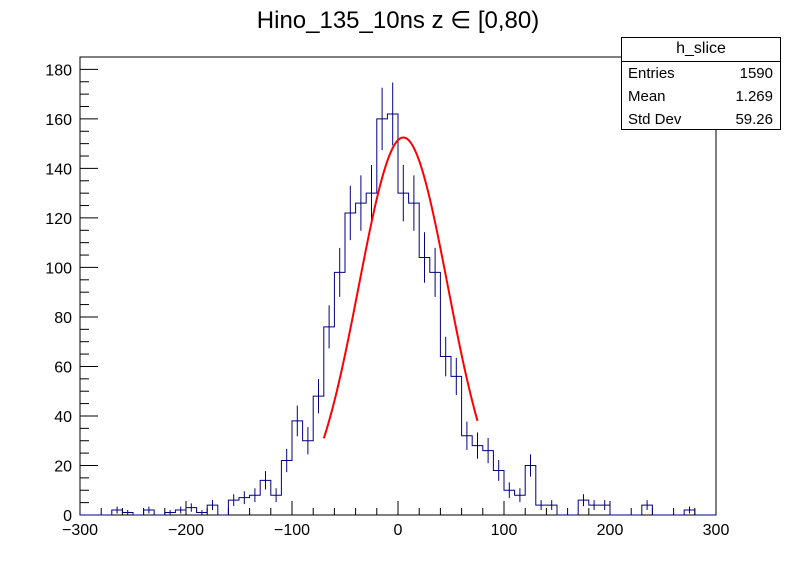 The height and width of the screenshot is (572, 796). What do you see at coordinates (756, 73) in the screenshot?
I see `stats-value: 1590` at bounding box center [756, 73].